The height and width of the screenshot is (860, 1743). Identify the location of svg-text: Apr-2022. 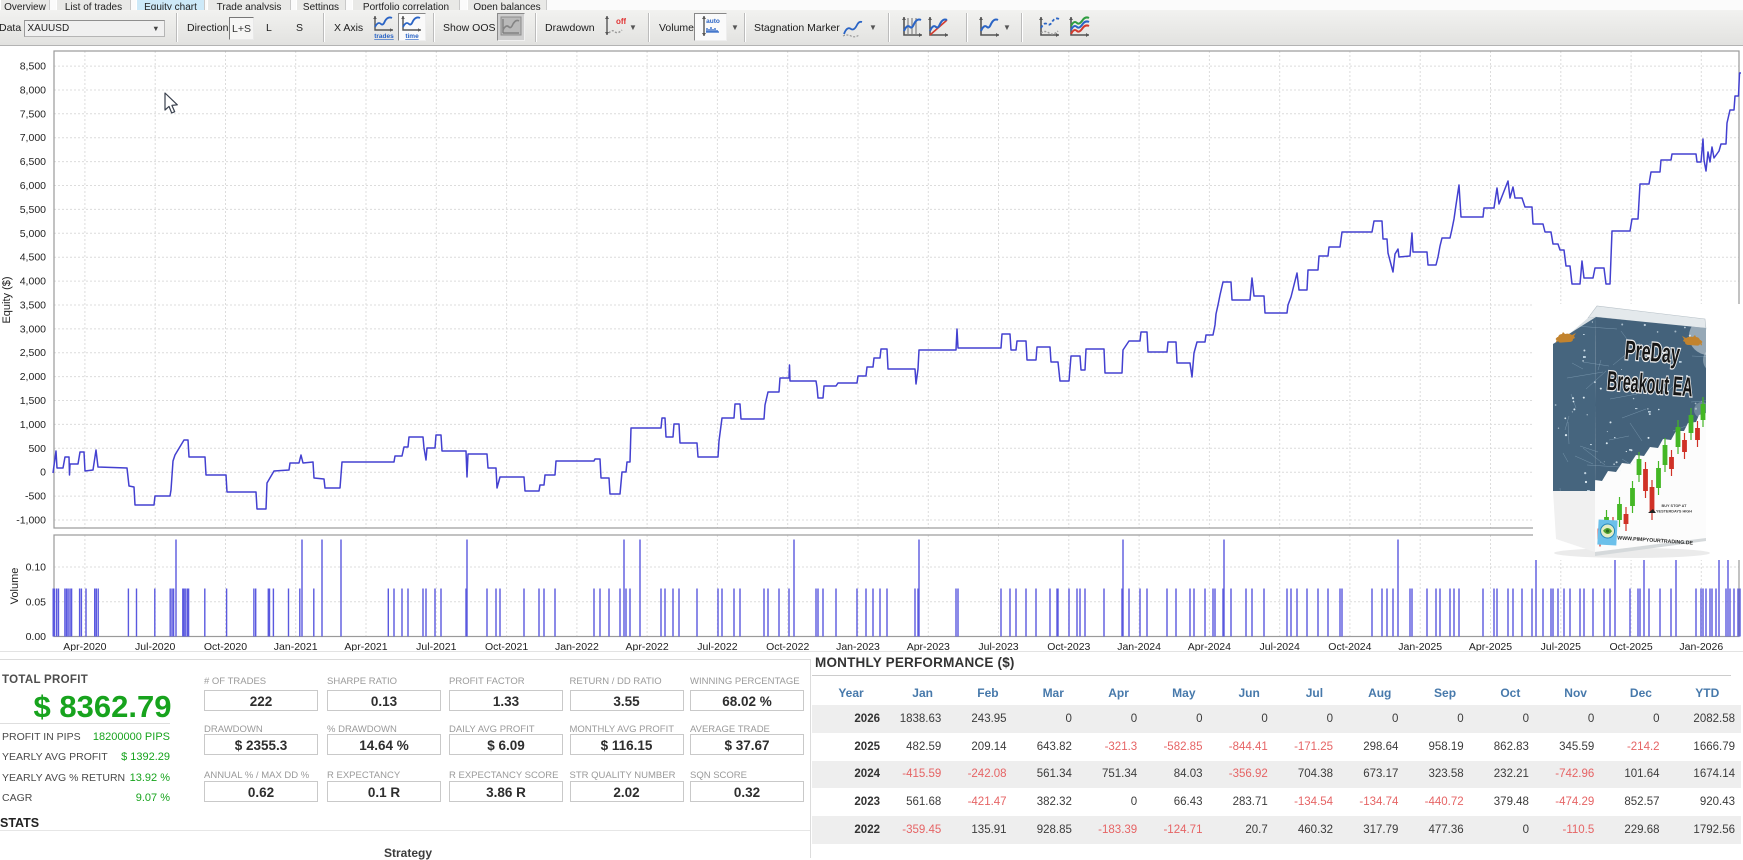
(646, 647).